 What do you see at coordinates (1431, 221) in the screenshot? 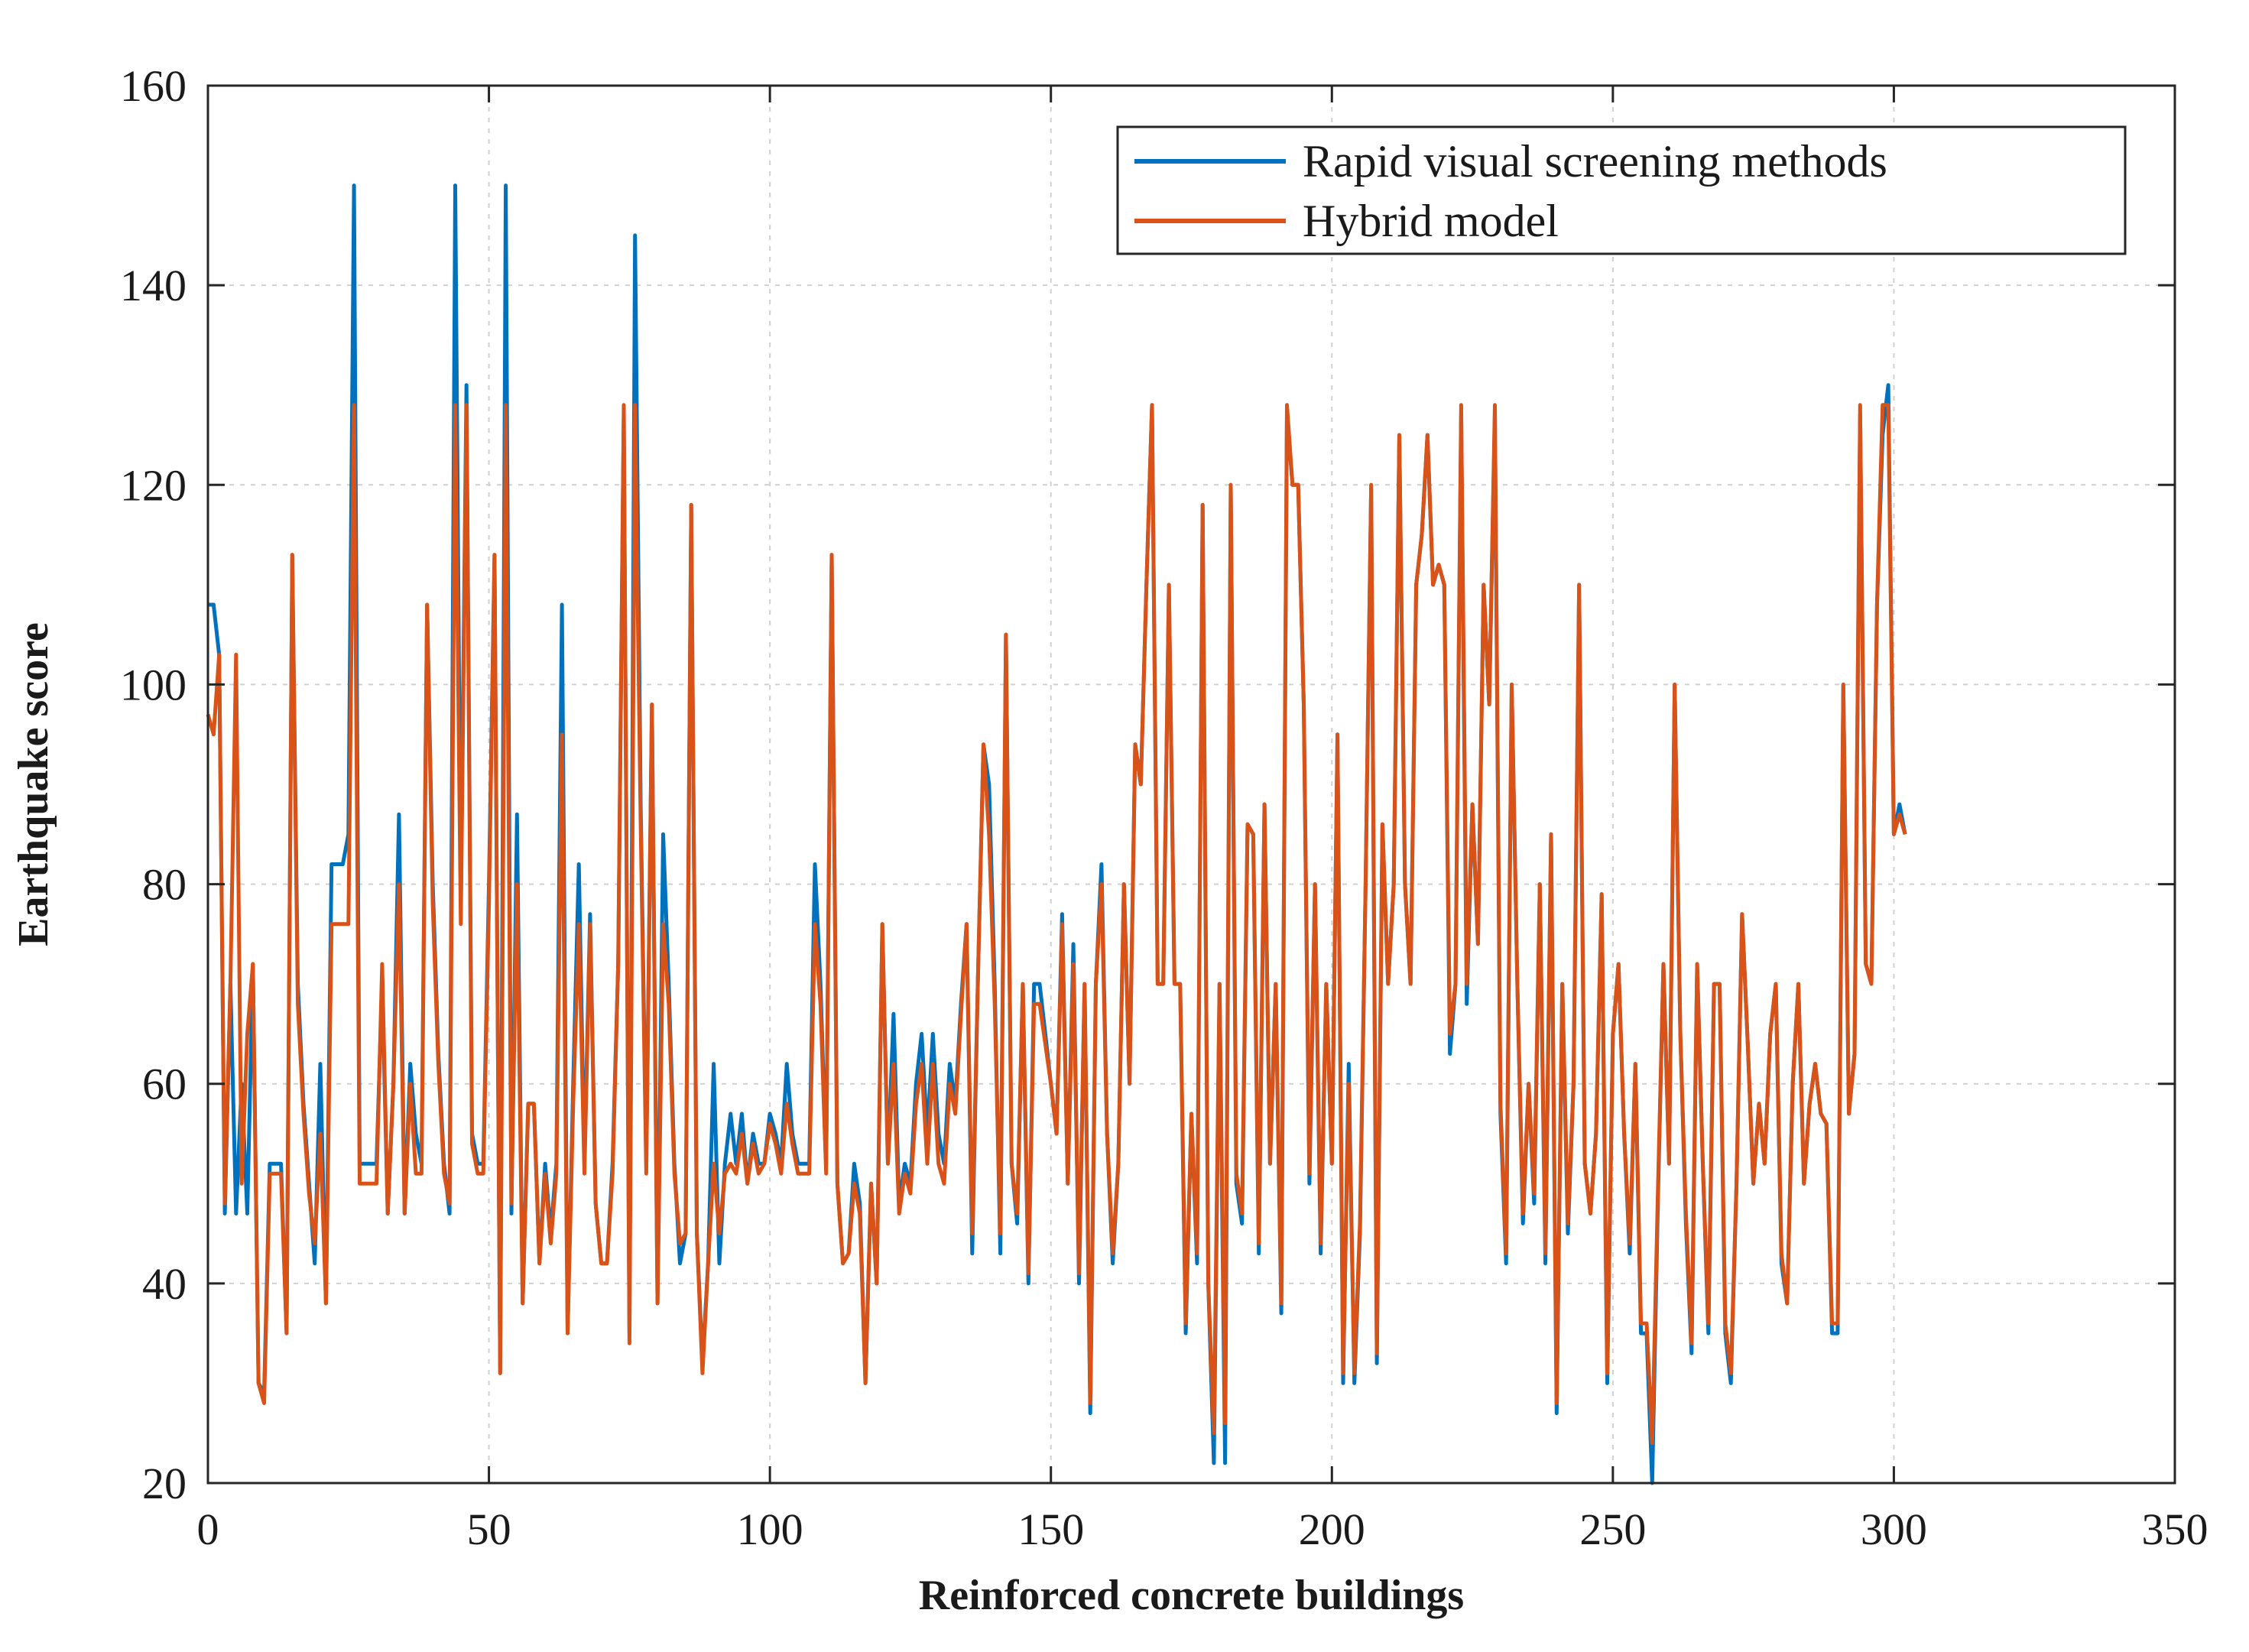
I see `legend-label-hybrid: Hybrid model` at bounding box center [1431, 221].